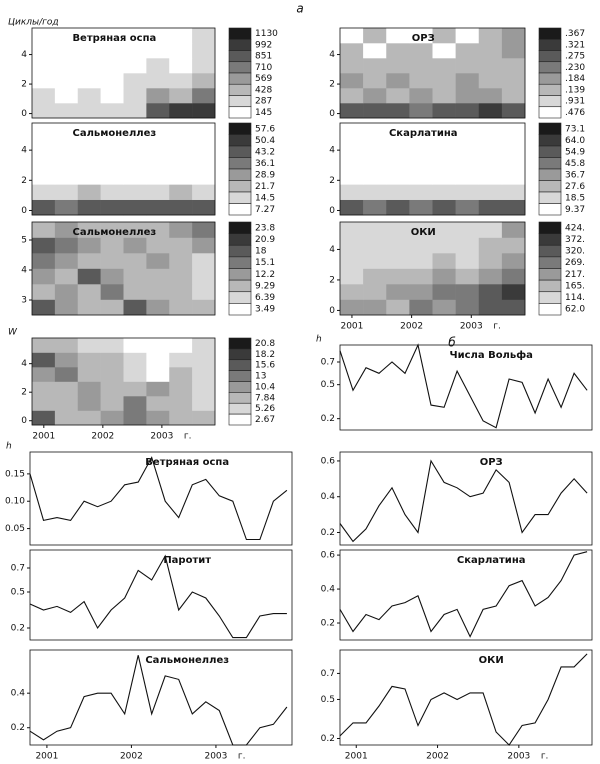 The image size is (600, 764). I want to click on colorbar-label: 64.0, so click(575, 141).